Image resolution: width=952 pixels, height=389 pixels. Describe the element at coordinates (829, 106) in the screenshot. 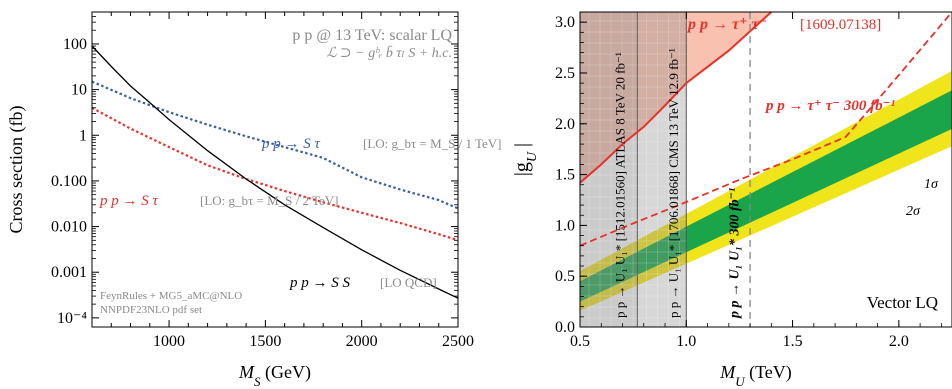

I see `tautau-projection-label: p p → τ⁺ τ⁻ 300 fb⁻¹` at that location.